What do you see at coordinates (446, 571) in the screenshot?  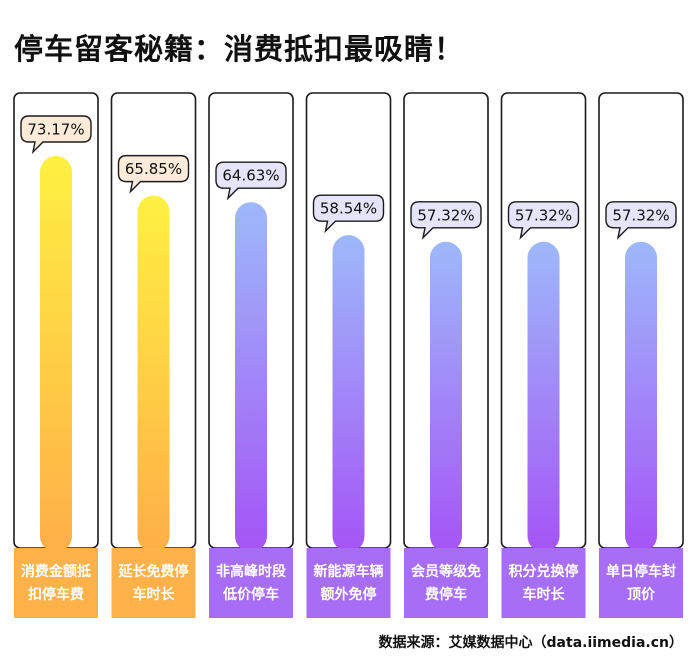 I see `category-label: 会员等级免` at bounding box center [446, 571].